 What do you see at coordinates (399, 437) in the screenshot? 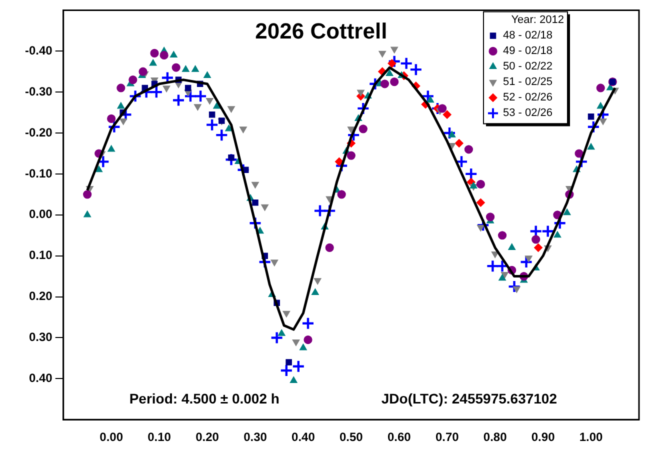
I see `x-tick-label: 0.60` at bounding box center [399, 437].